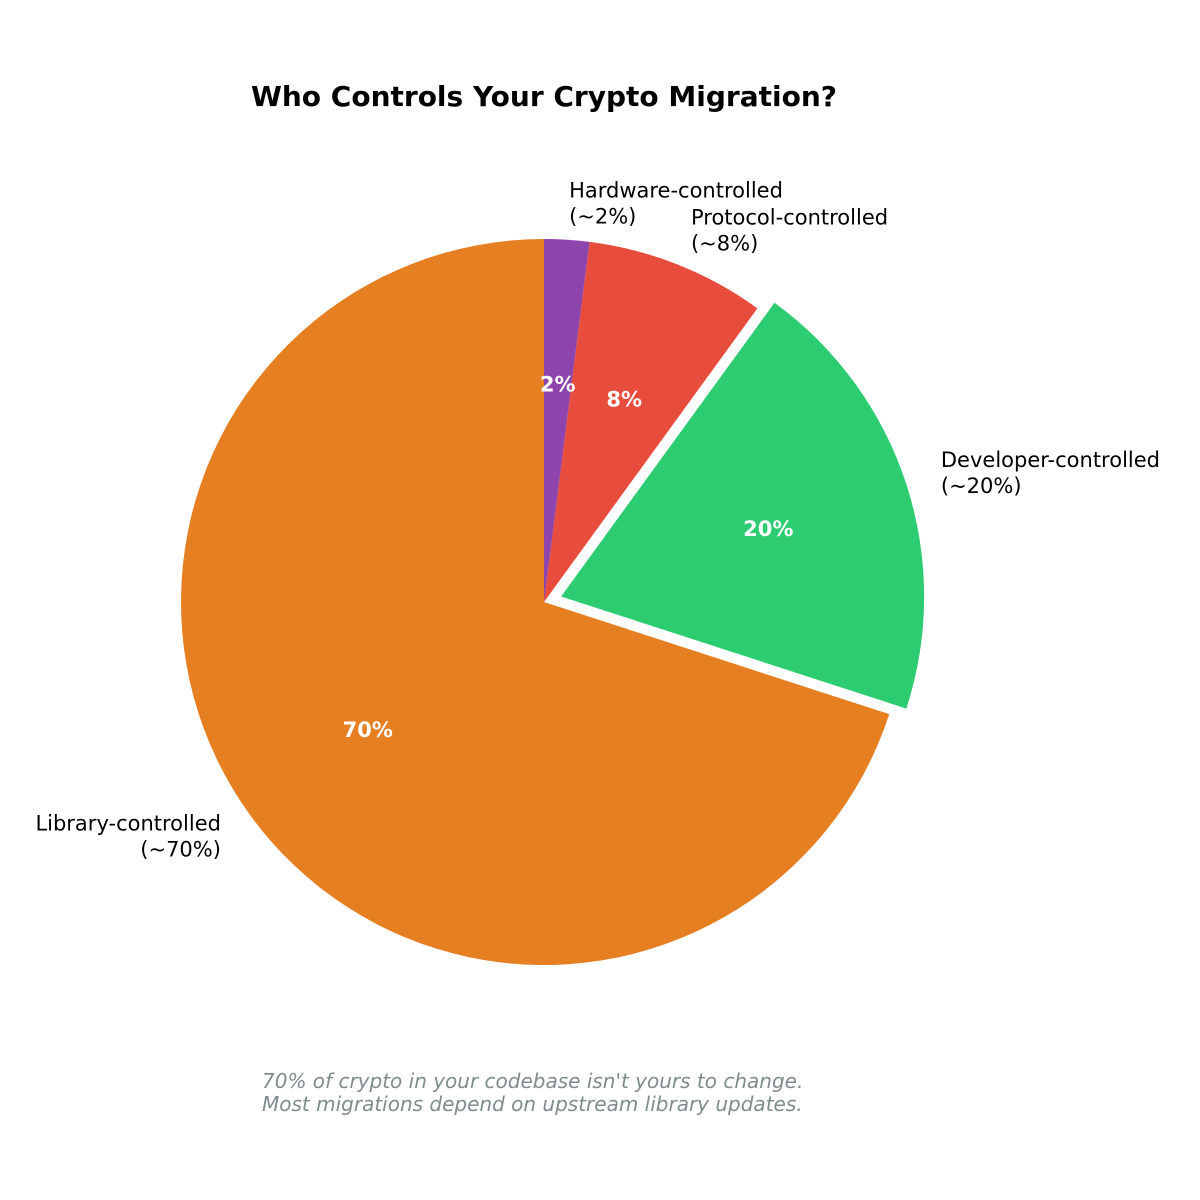 The height and width of the screenshot is (1200, 1200). What do you see at coordinates (768, 529) in the screenshot?
I see `pct-label: 20%` at bounding box center [768, 529].